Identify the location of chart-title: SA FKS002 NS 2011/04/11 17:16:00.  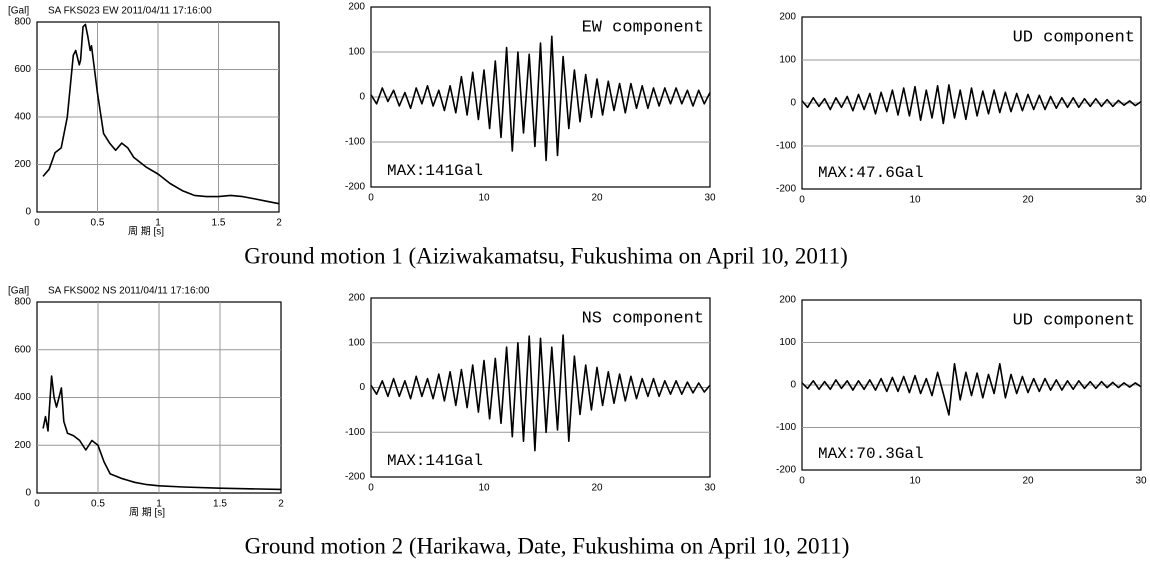
(129, 291).